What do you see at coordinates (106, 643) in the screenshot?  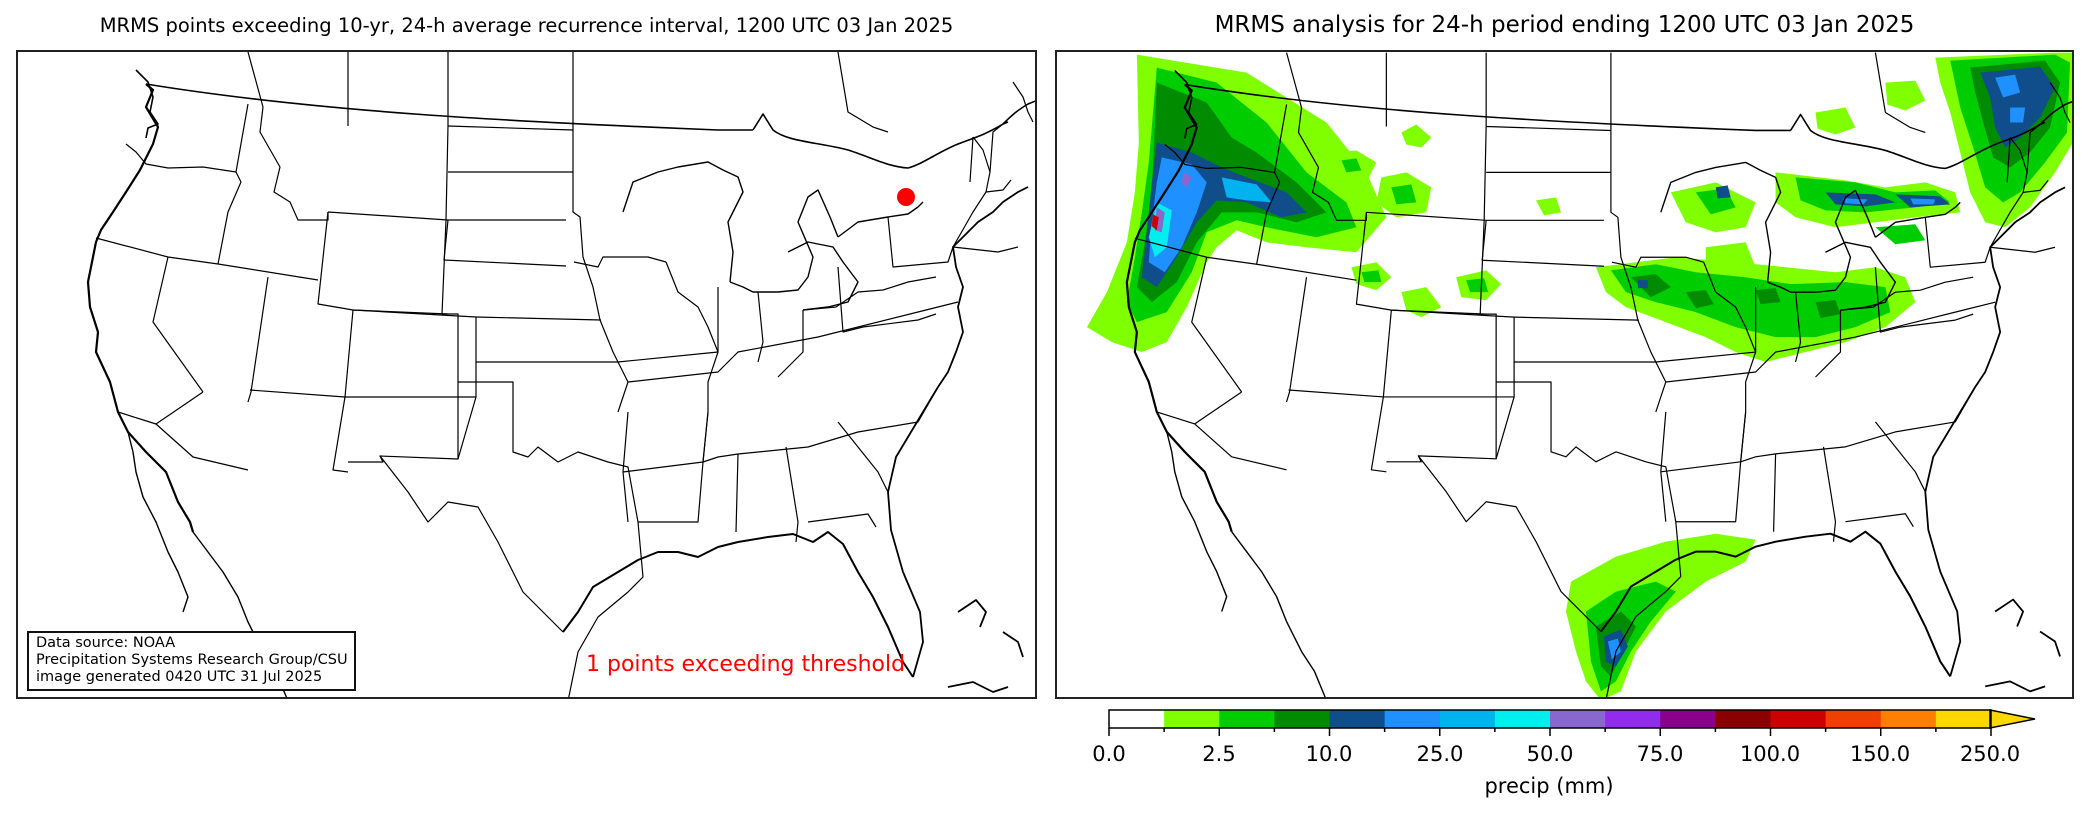 I see `info-line-source: Data source: NOAA` at bounding box center [106, 643].